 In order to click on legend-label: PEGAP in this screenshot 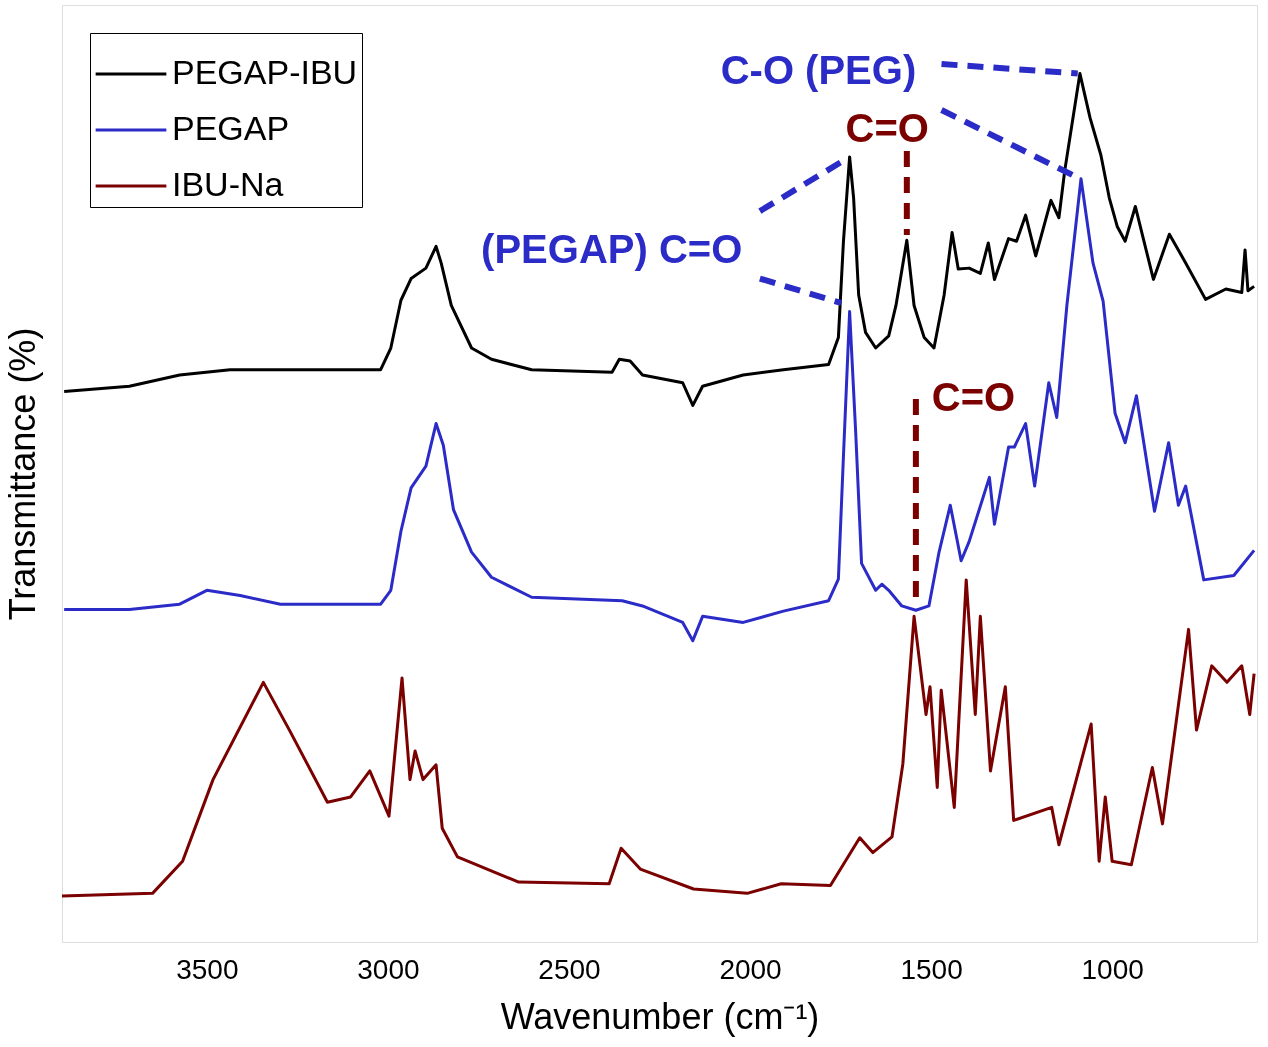, I will do `click(231, 128)`.